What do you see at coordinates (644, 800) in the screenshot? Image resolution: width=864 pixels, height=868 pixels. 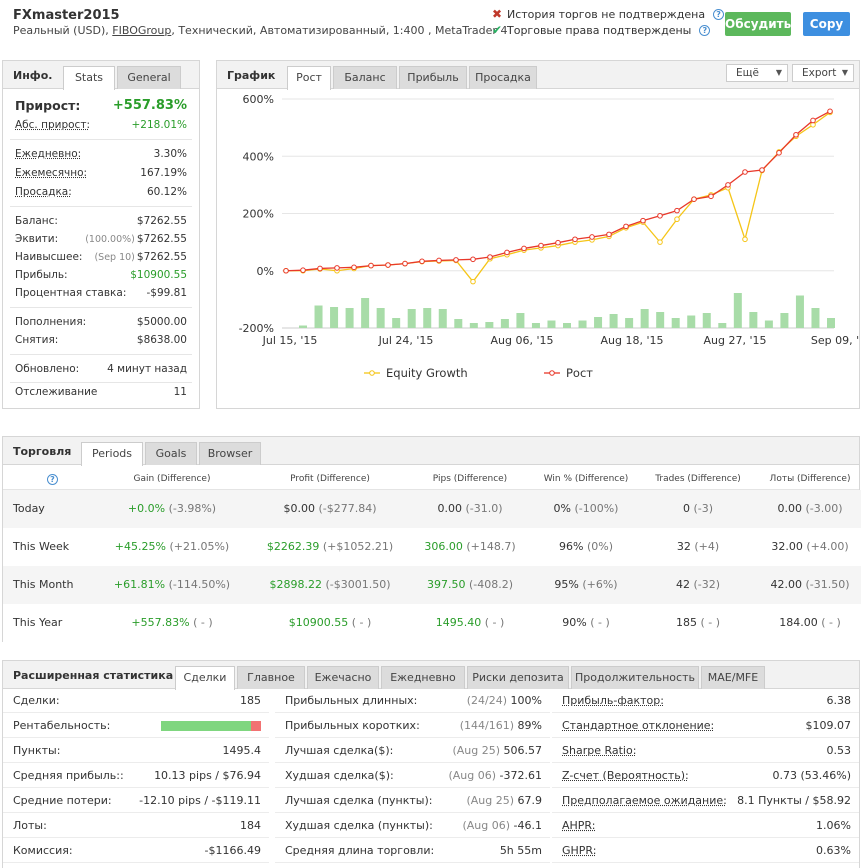 I see `stat-label: Предполагаемое ожидание:` at bounding box center [644, 800].